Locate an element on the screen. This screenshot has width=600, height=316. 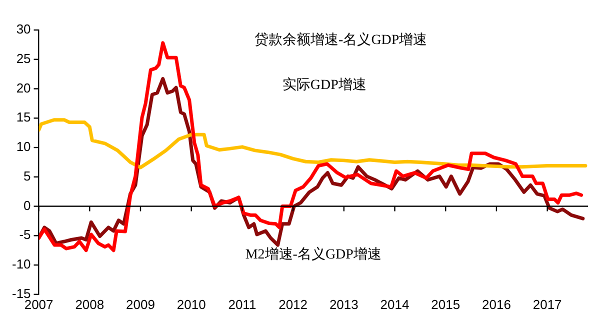
y-tick-label: -5 is located at coordinates (25, 234).